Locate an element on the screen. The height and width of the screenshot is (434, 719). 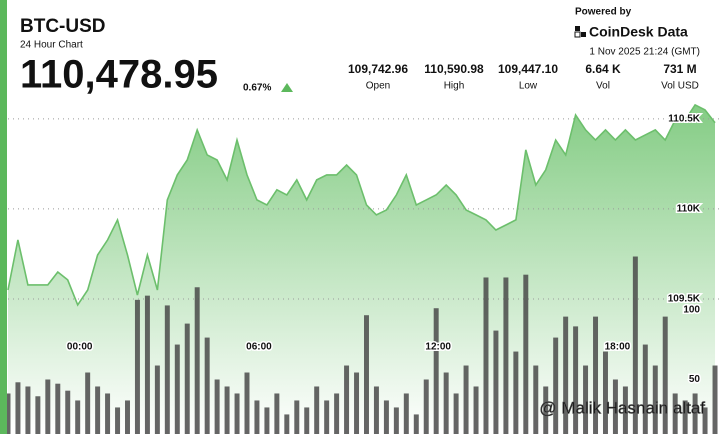
brand-icon is located at coordinates (580, 32).